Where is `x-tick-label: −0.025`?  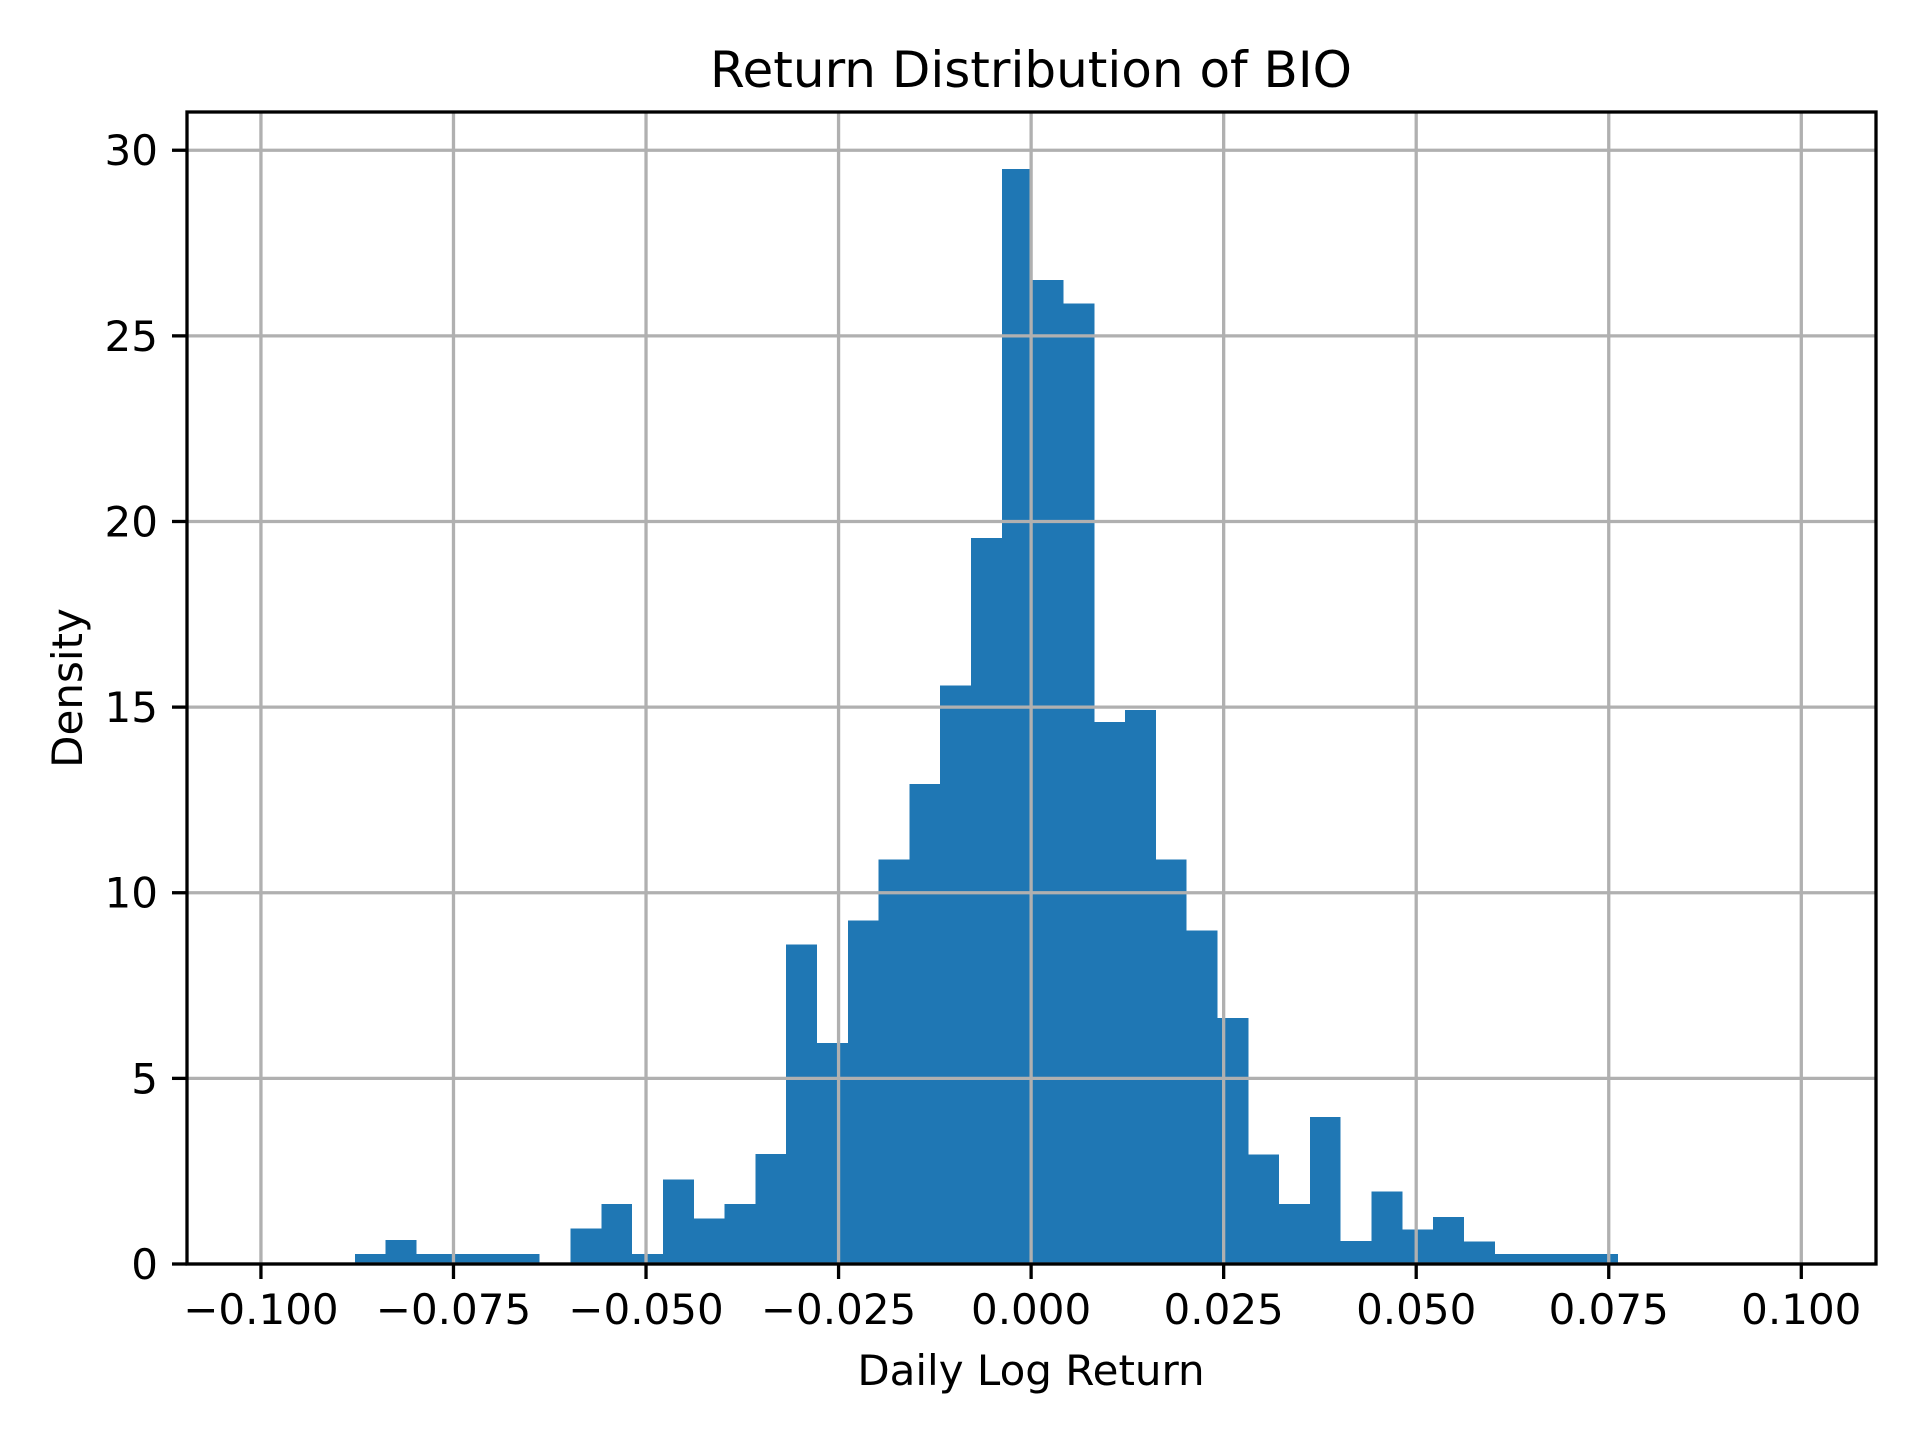
x-tick-label: −0.025 is located at coordinates (838, 1309).